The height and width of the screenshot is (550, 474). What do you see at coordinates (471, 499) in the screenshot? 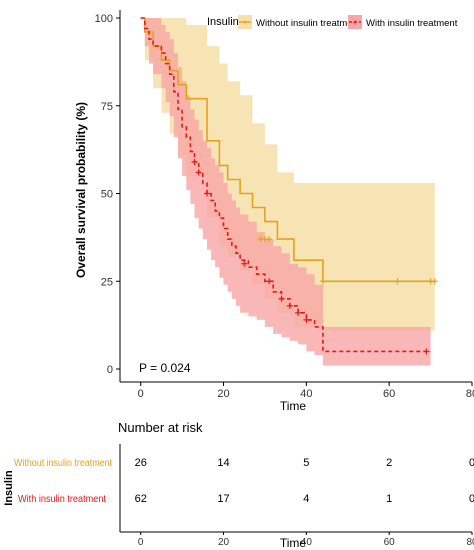
I see `risk-cell-with: 0` at bounding box center [471, 499].